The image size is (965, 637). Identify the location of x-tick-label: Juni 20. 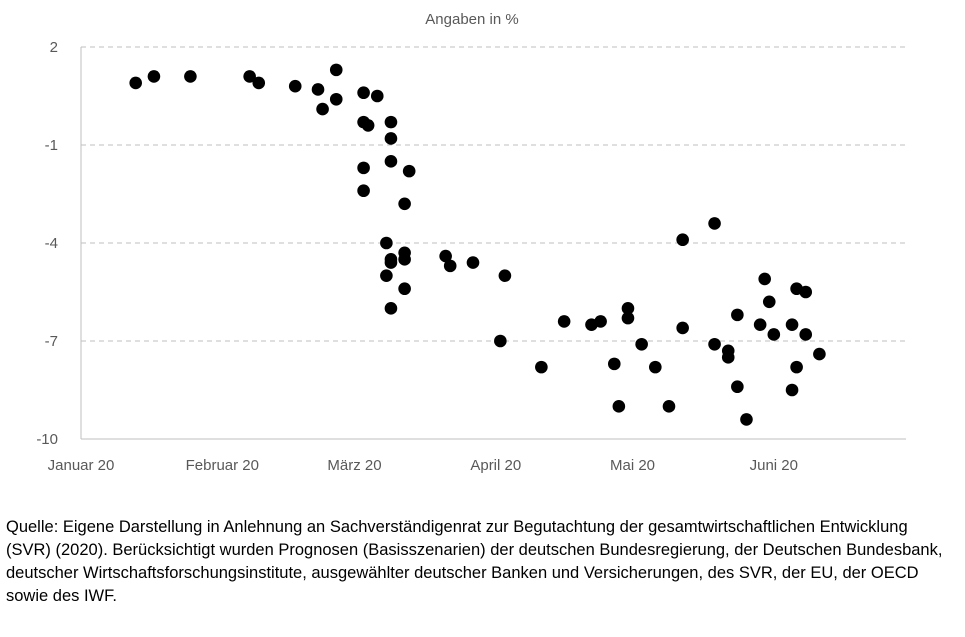
(774, 465).